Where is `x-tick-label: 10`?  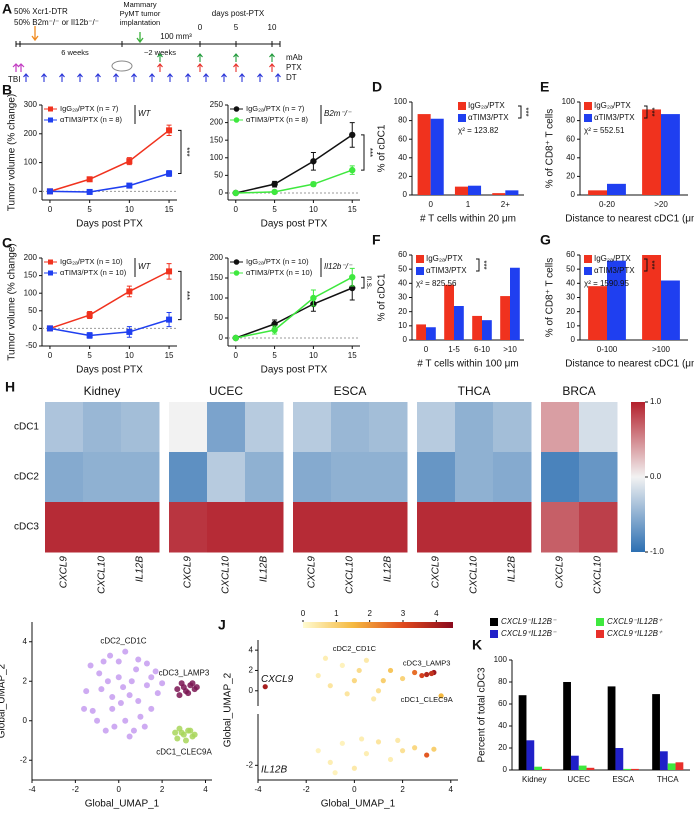
x-tick-label: 10 is located at coordinates (129, 355).